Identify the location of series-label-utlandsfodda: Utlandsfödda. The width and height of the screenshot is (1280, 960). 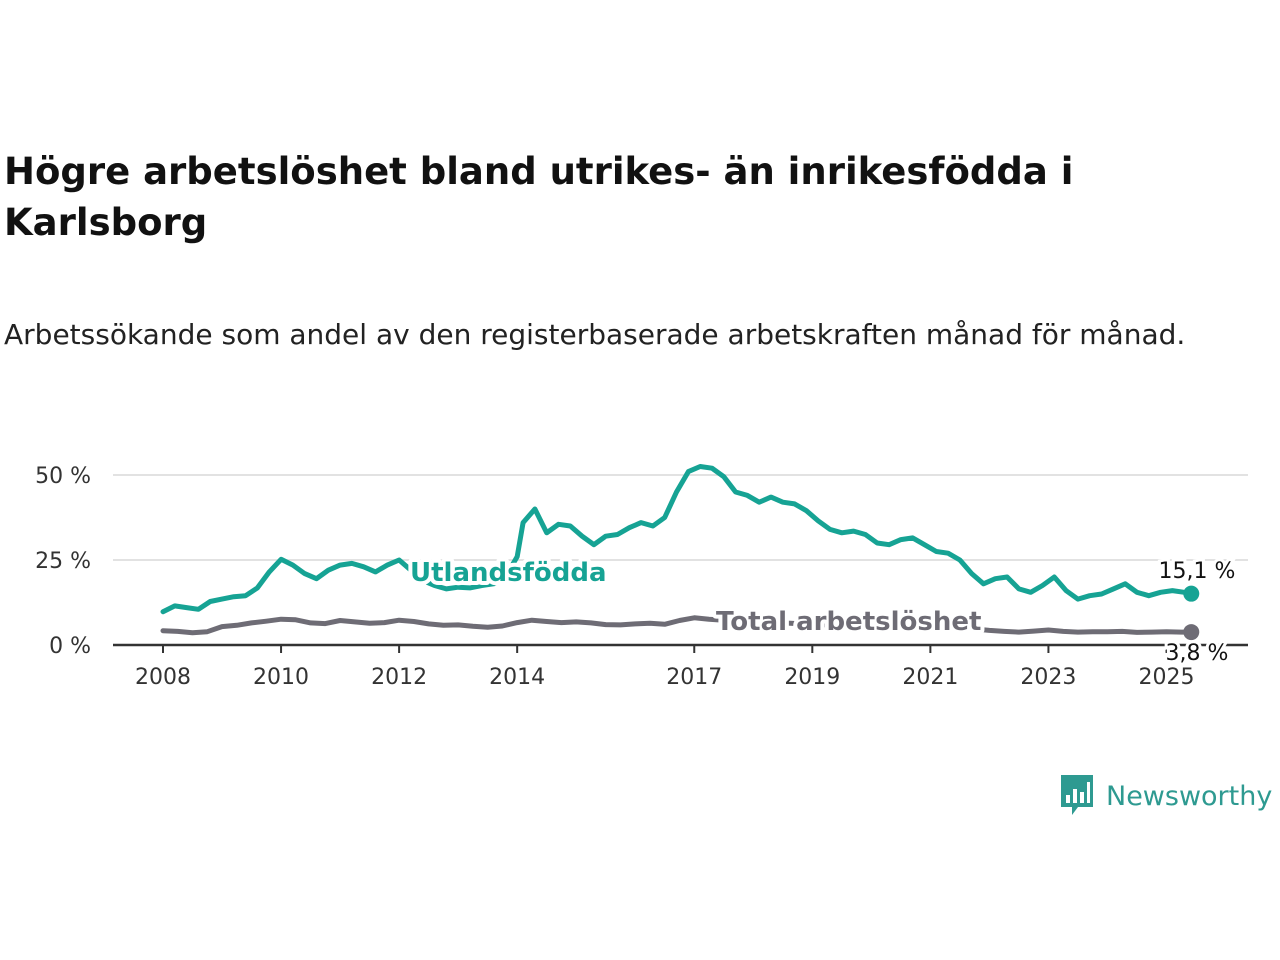
(508, 573).